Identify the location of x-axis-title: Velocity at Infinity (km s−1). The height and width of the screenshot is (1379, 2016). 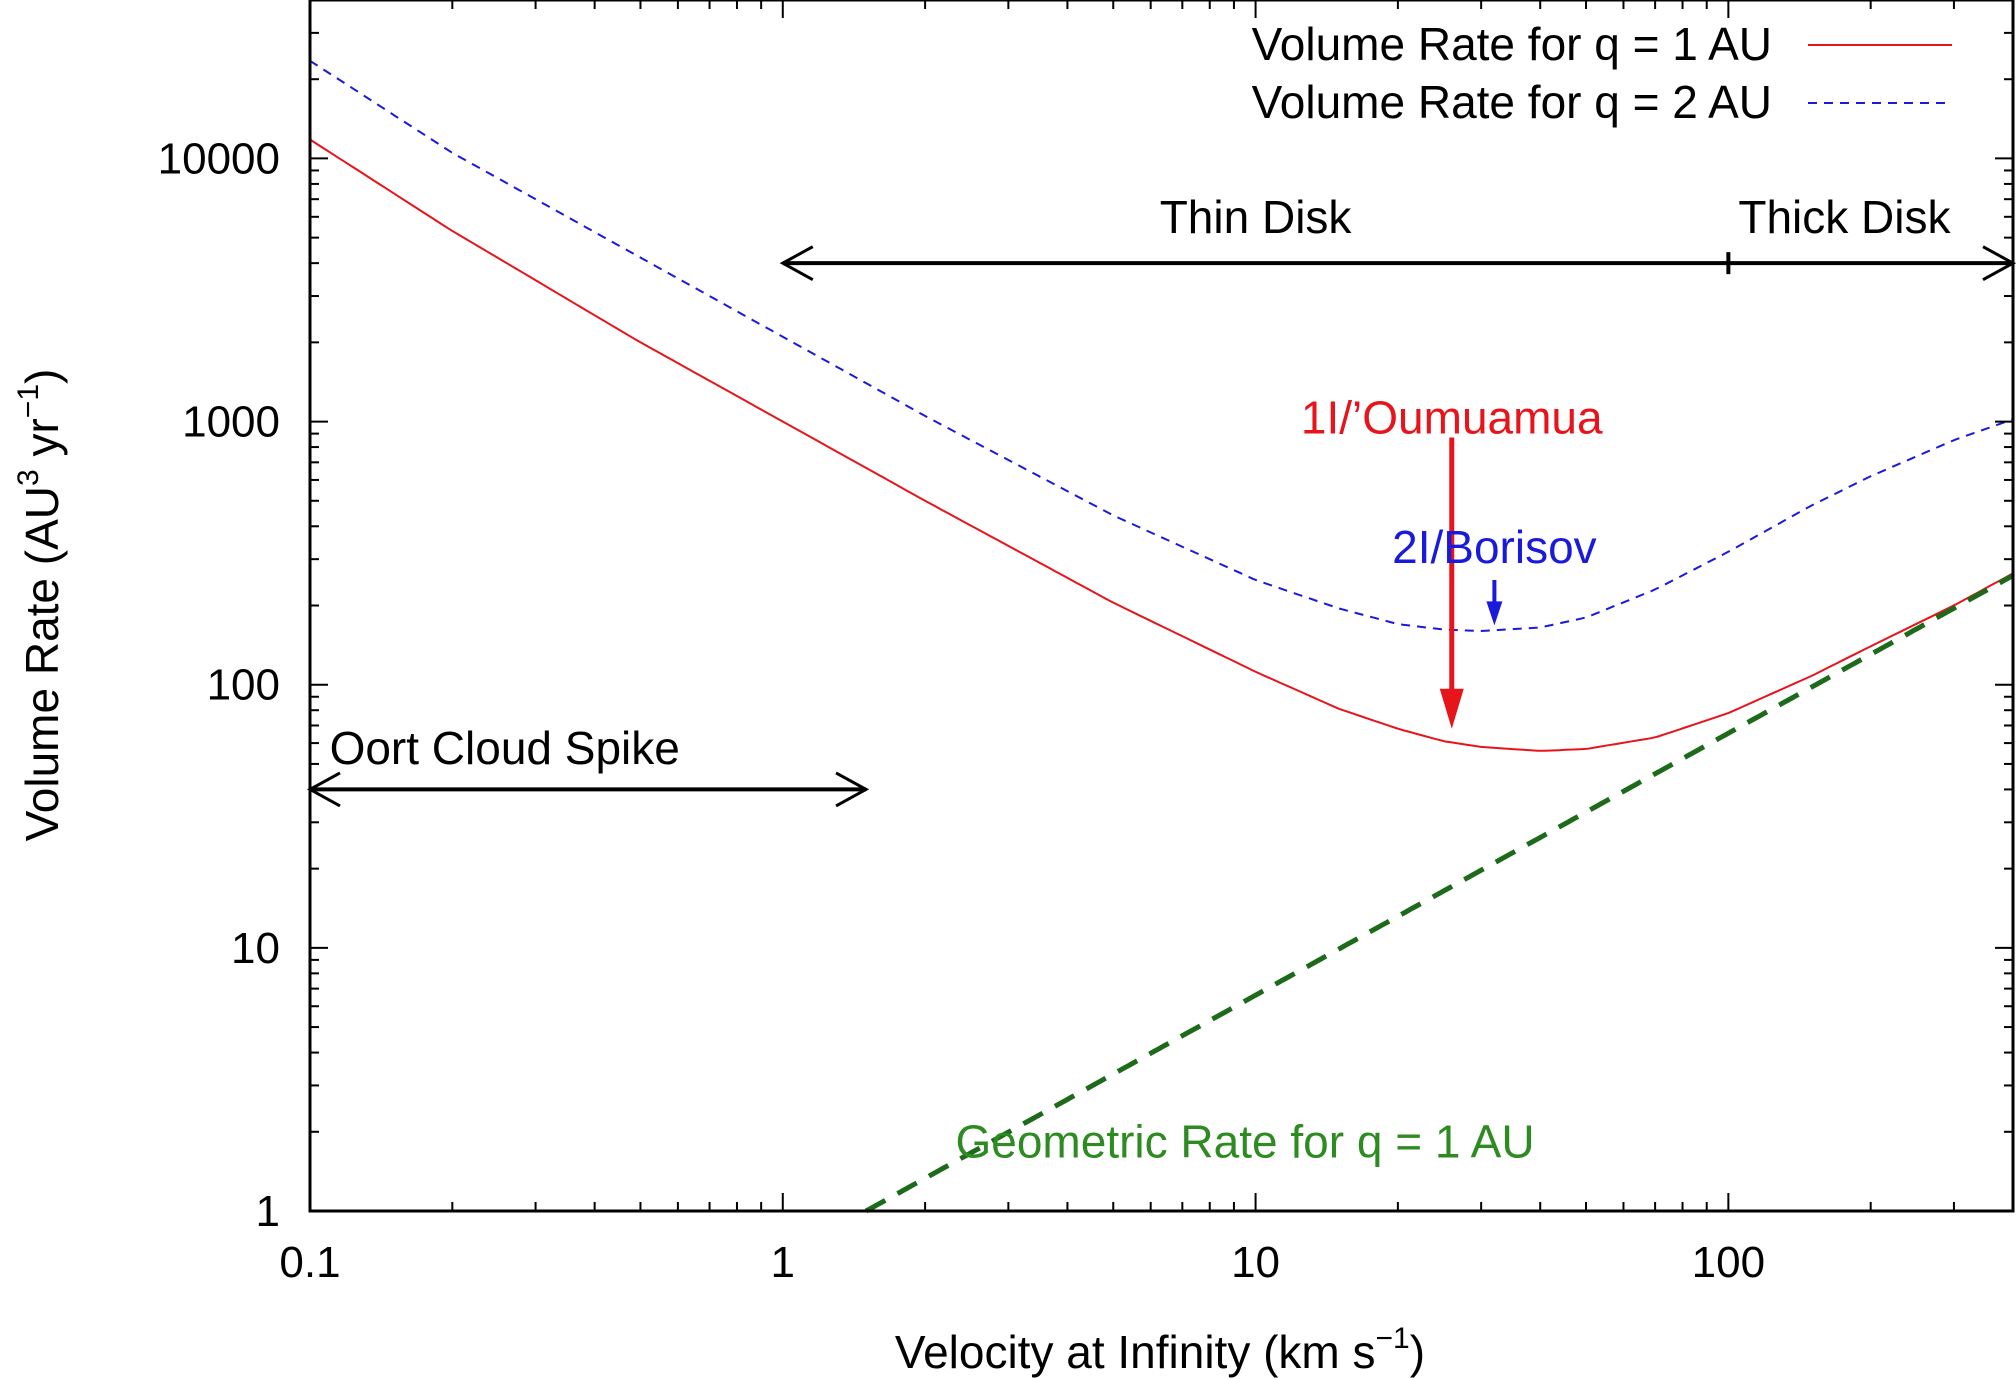
(1160, 1350).